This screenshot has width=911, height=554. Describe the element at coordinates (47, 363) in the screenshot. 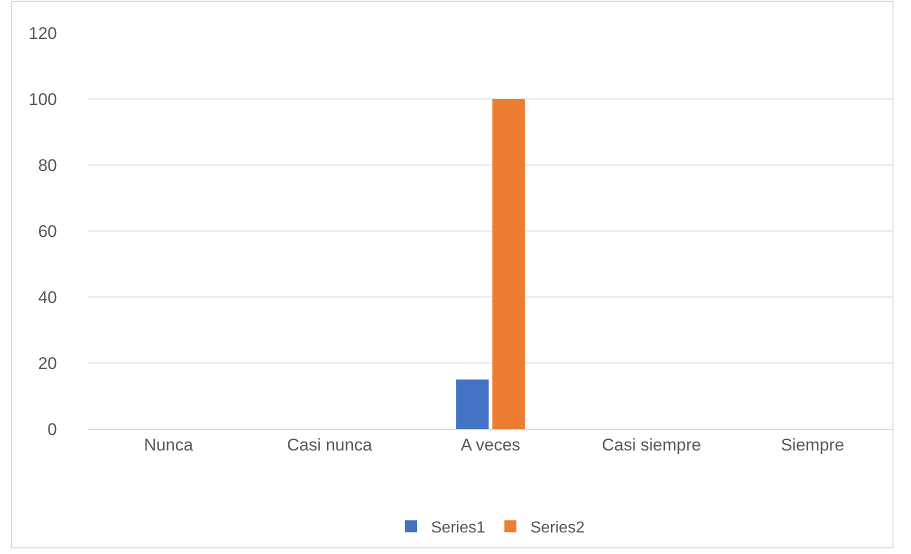

I see `y-tick-label: 20` at that location.